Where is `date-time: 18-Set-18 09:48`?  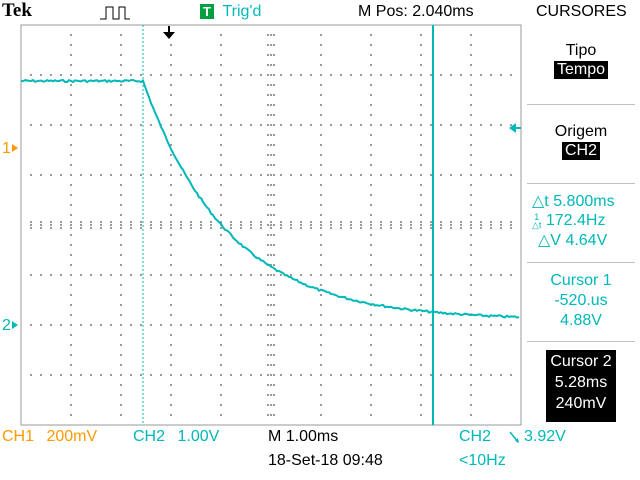
date-time: 18-Set-18 09:48 is located at coordinates (325, 460).